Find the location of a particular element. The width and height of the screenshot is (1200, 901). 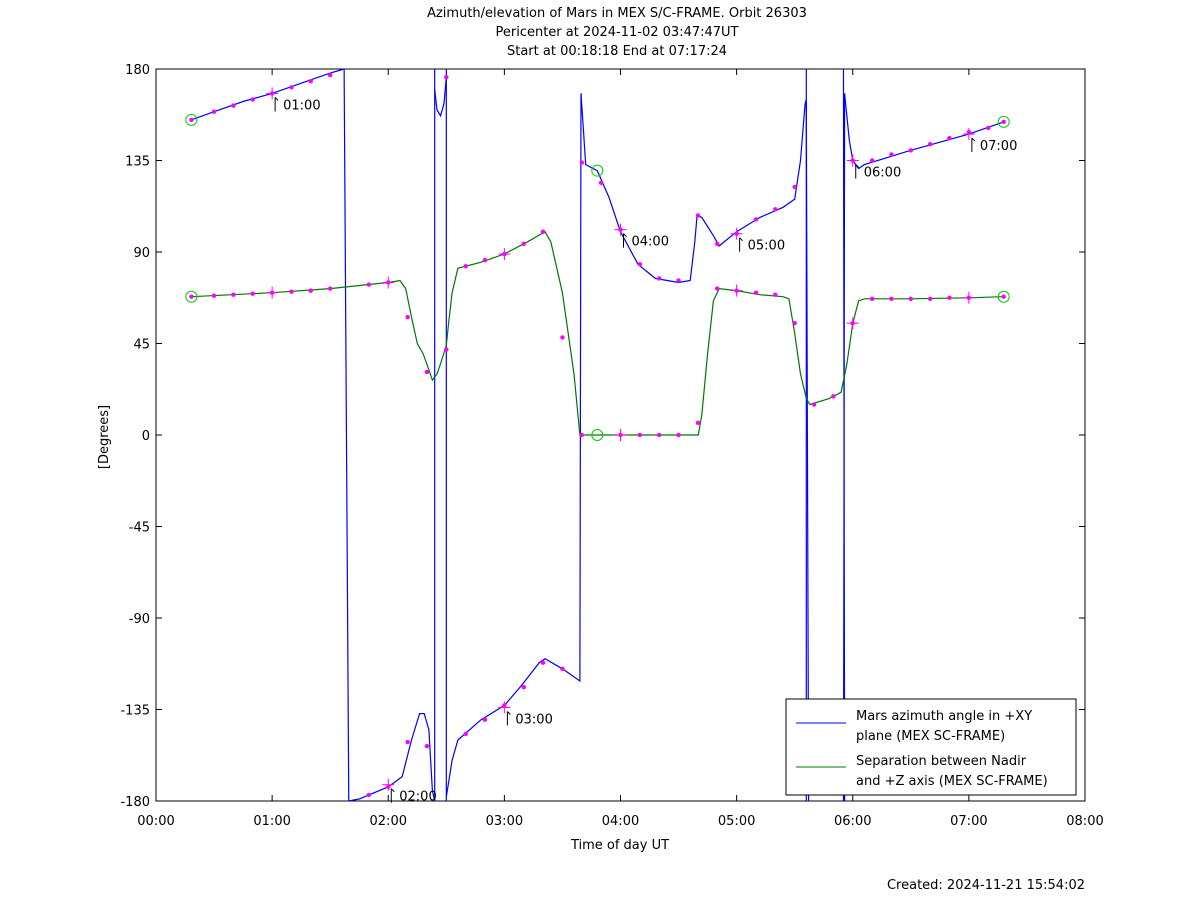

created-timestamp: Created: 2024-11-21 15:54:02 is located at coordinates (986, 885).